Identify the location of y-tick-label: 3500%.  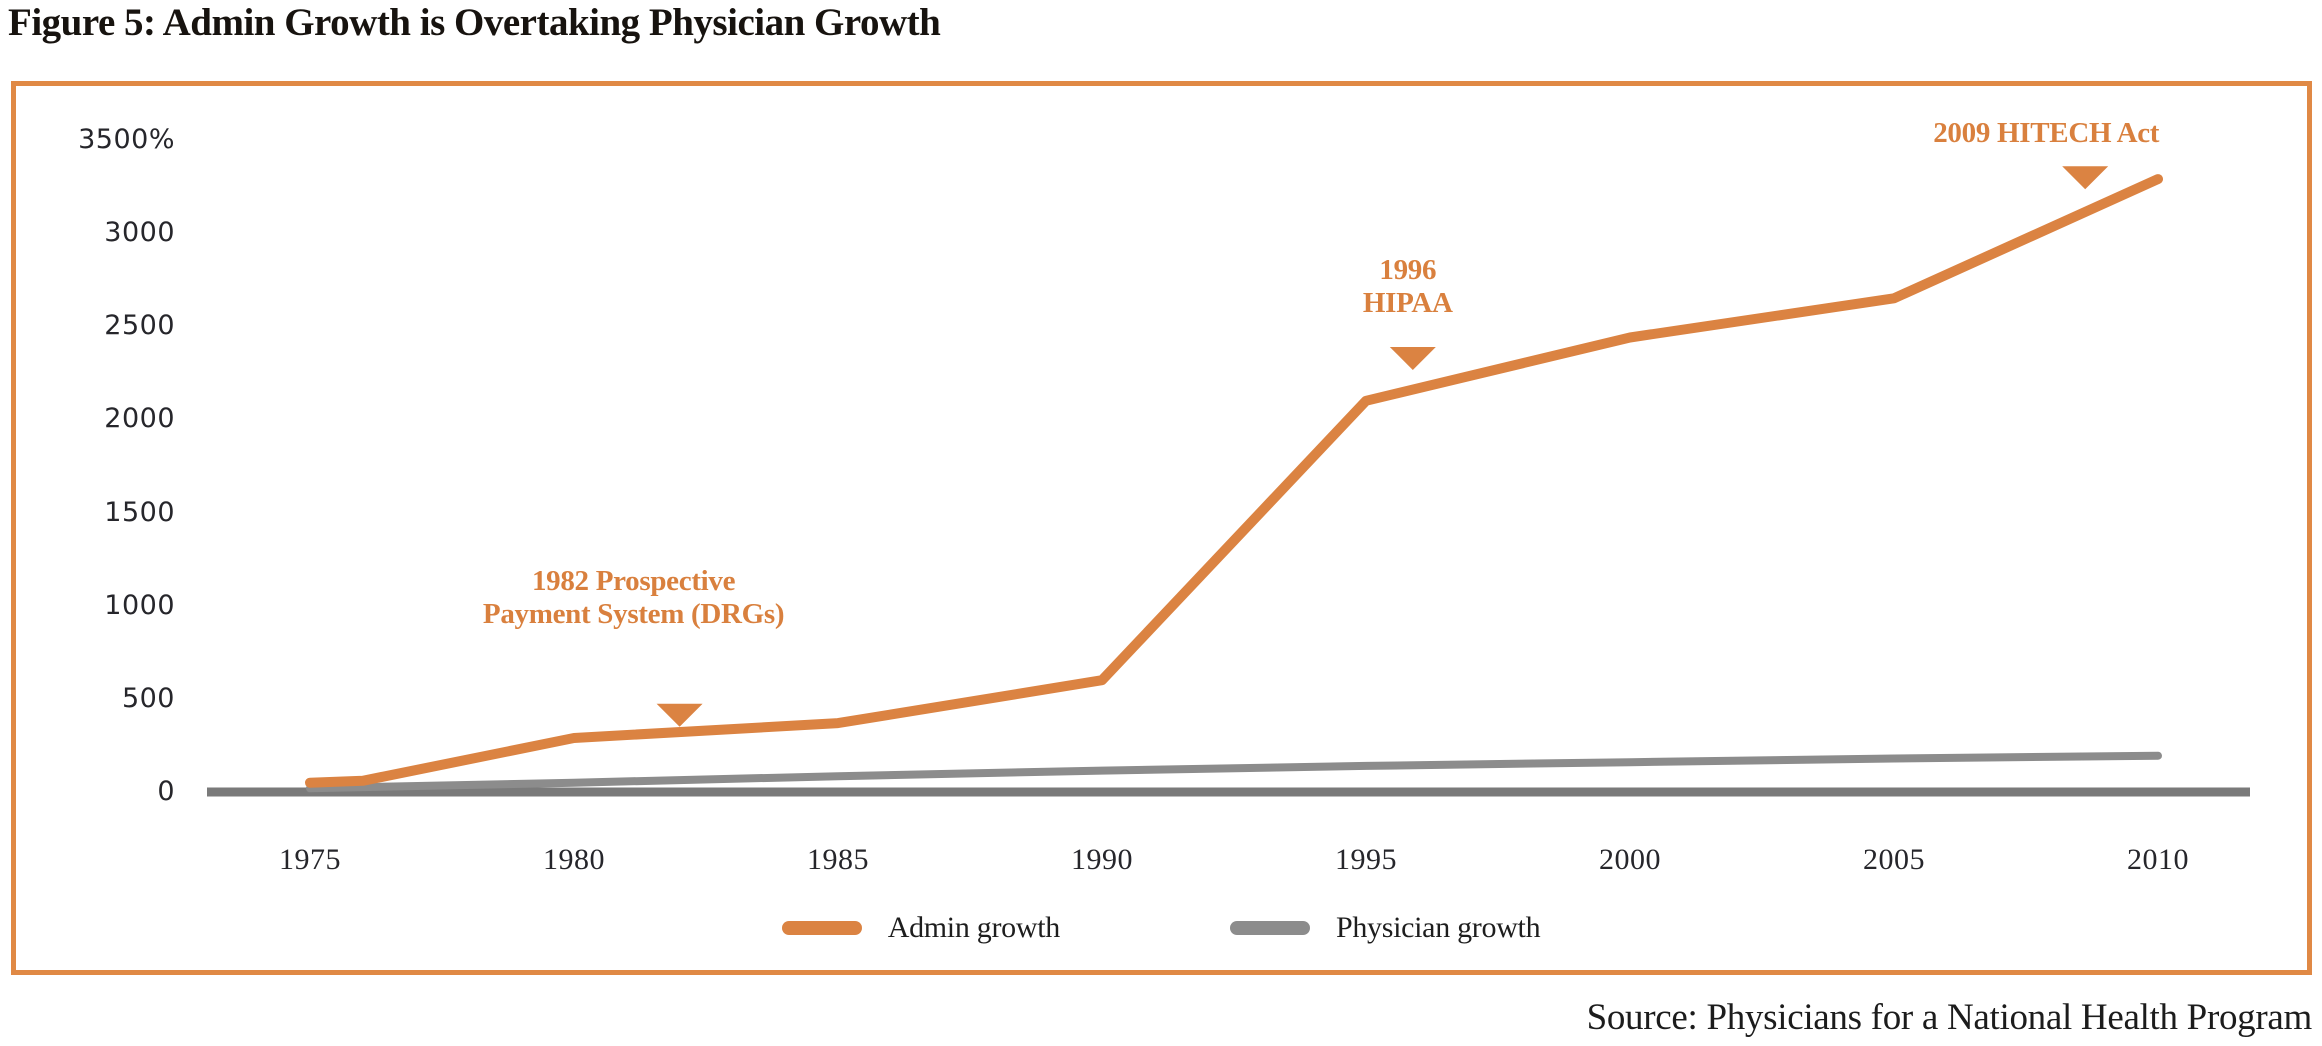
(126, 139).